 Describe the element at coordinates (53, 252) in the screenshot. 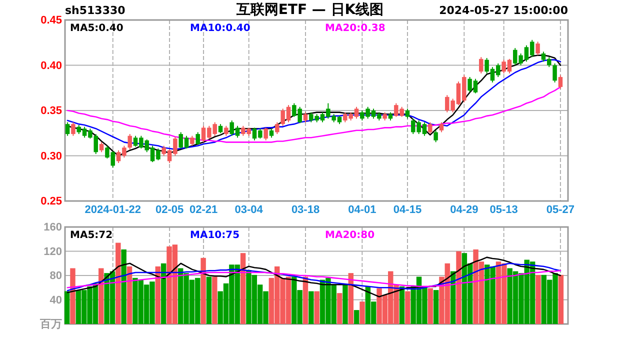

I see `y-tick-label: 120` at that location.